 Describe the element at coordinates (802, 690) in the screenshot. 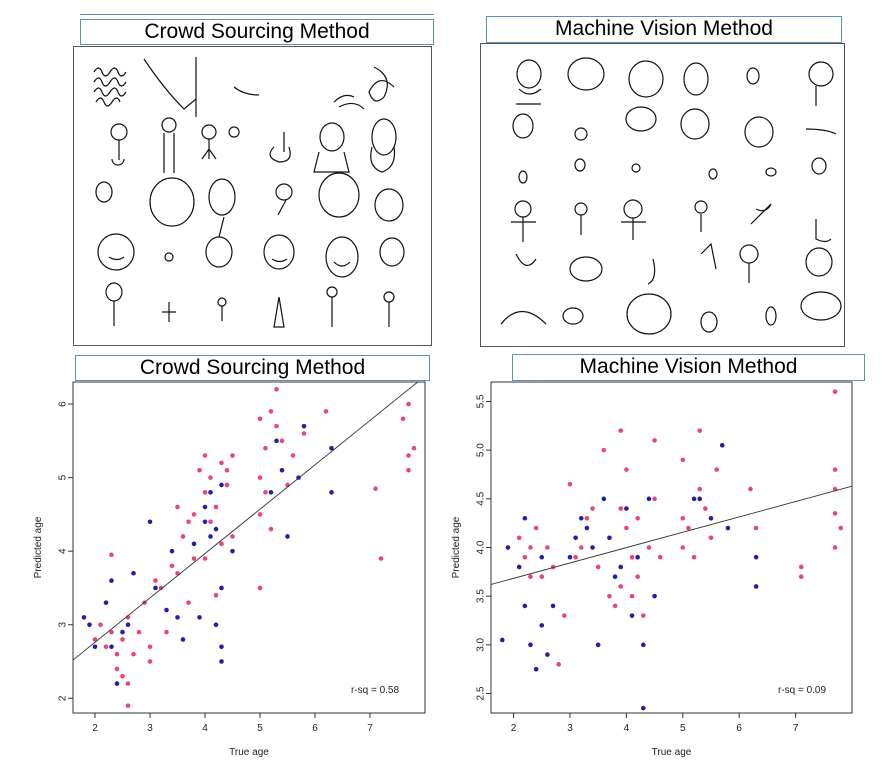

I see `machine-rsq-annotation: r-sq = 0.09` at that location.